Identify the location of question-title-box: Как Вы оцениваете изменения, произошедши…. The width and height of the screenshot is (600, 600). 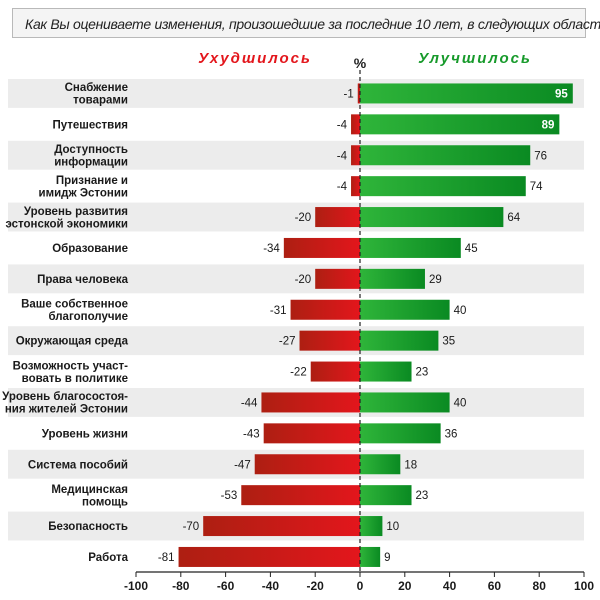
(306, 23).